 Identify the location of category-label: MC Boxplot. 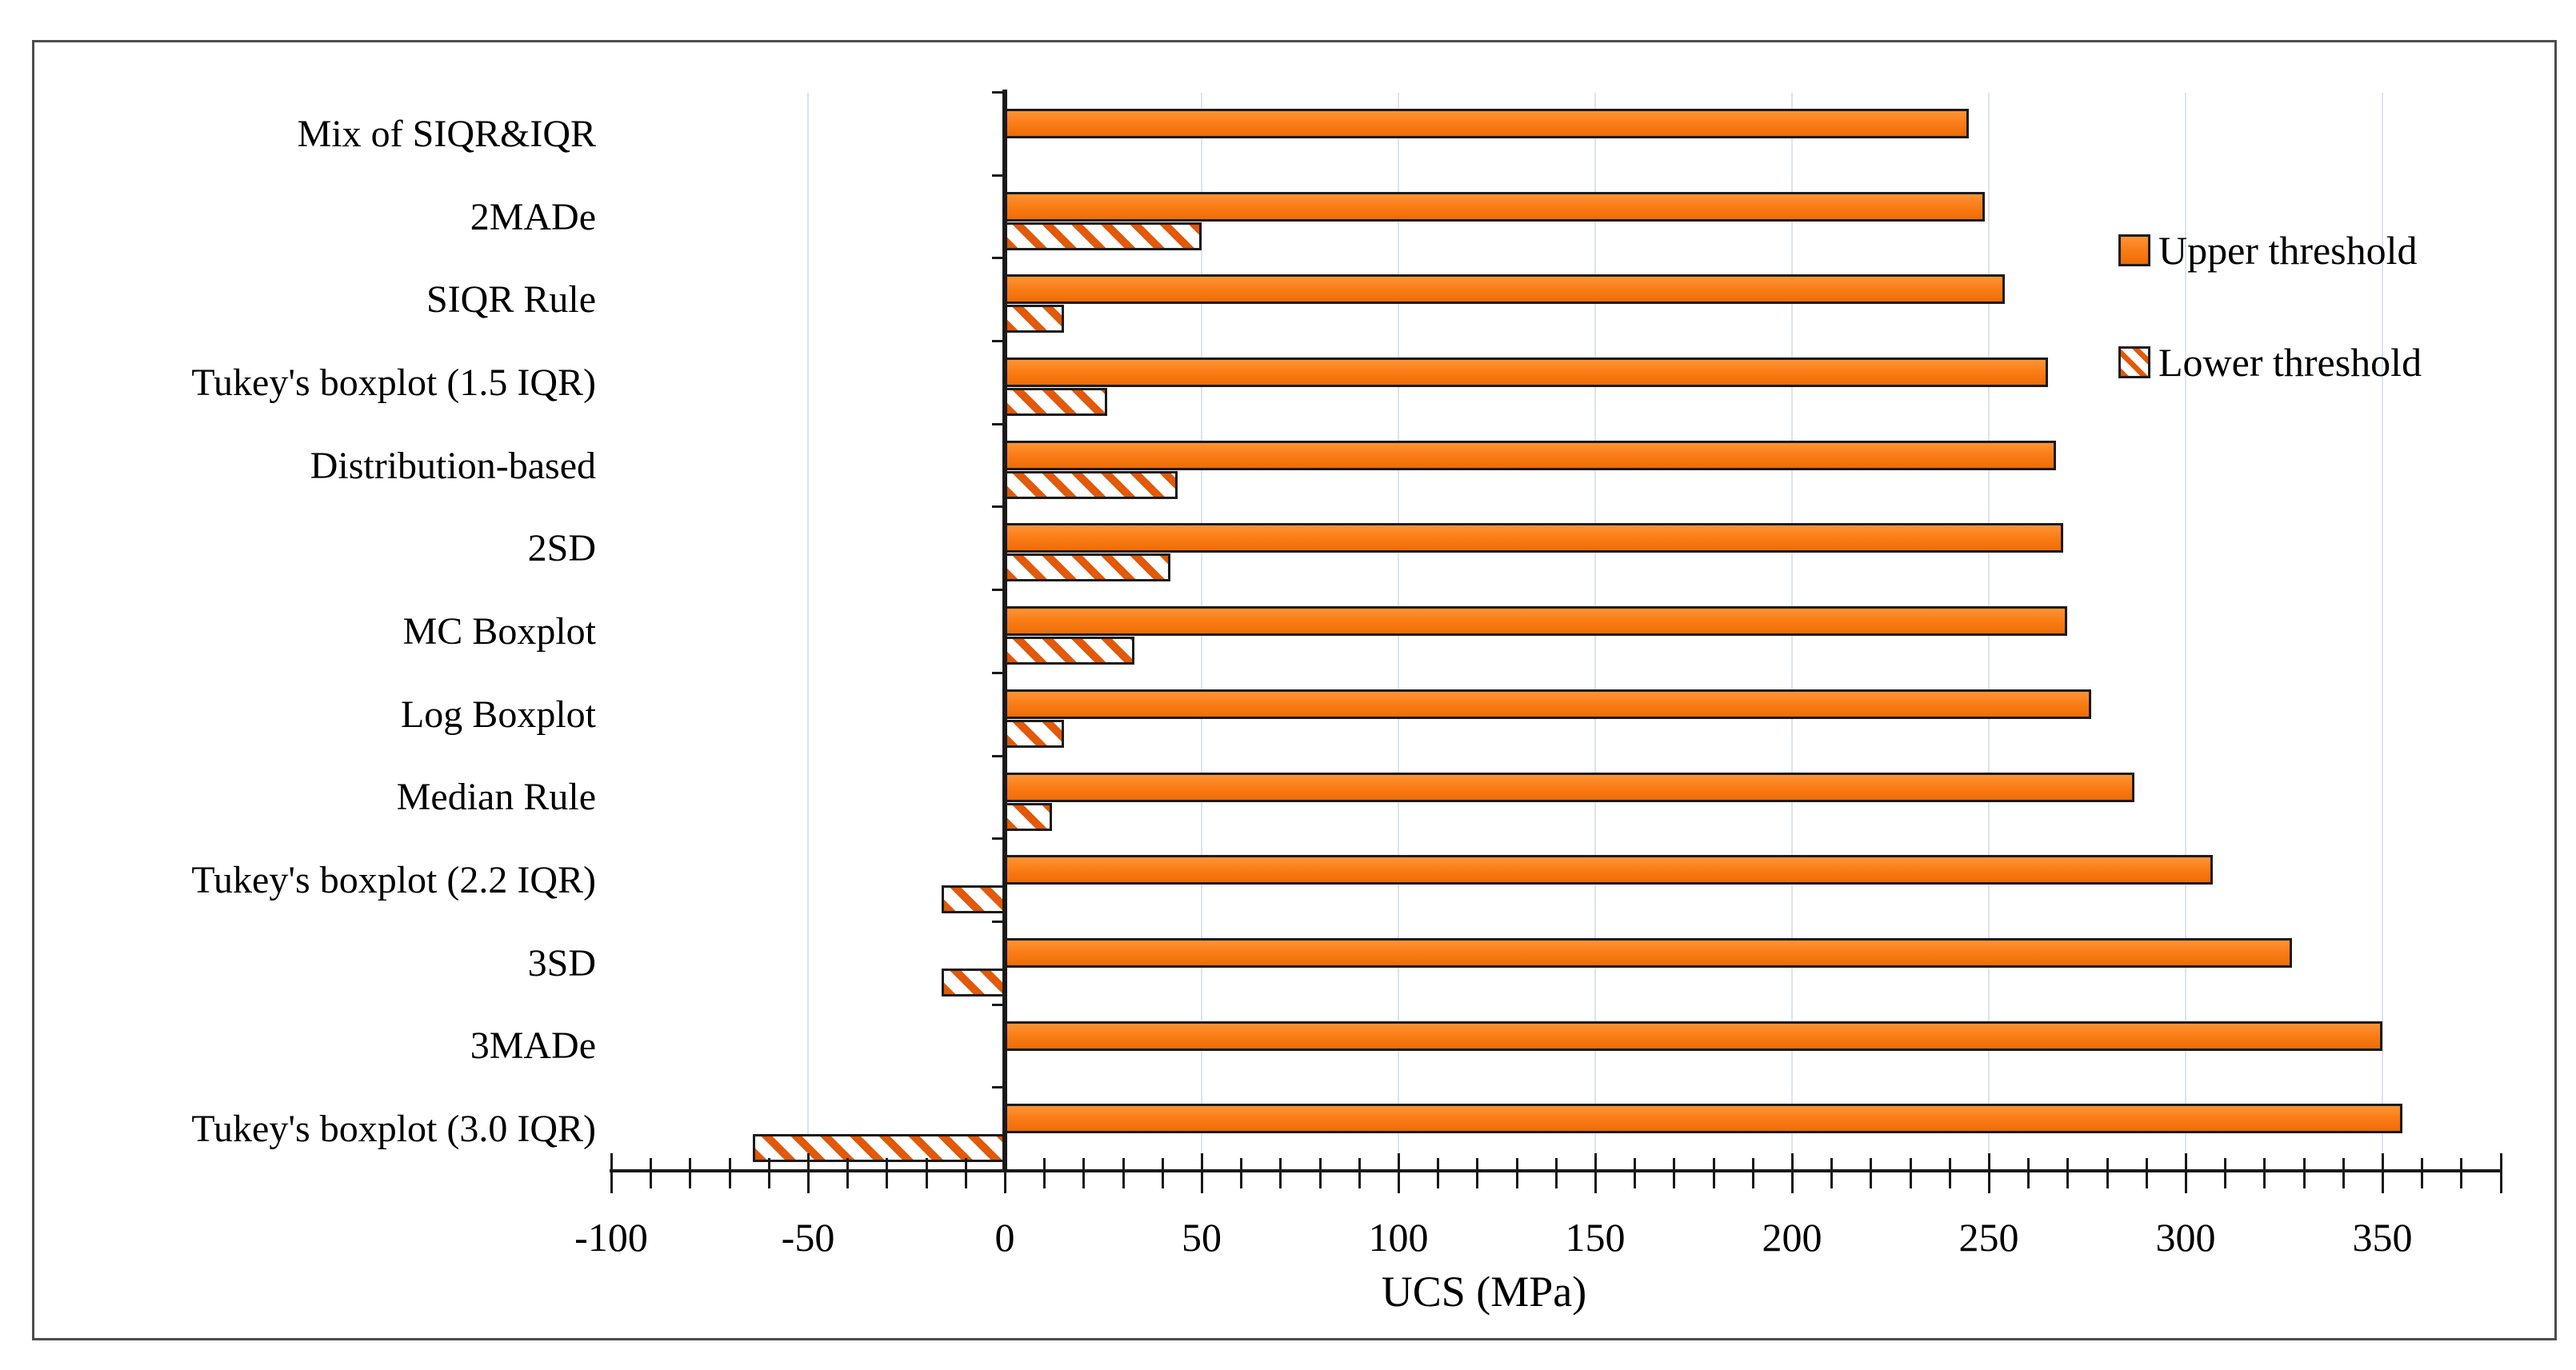
(499, 631).